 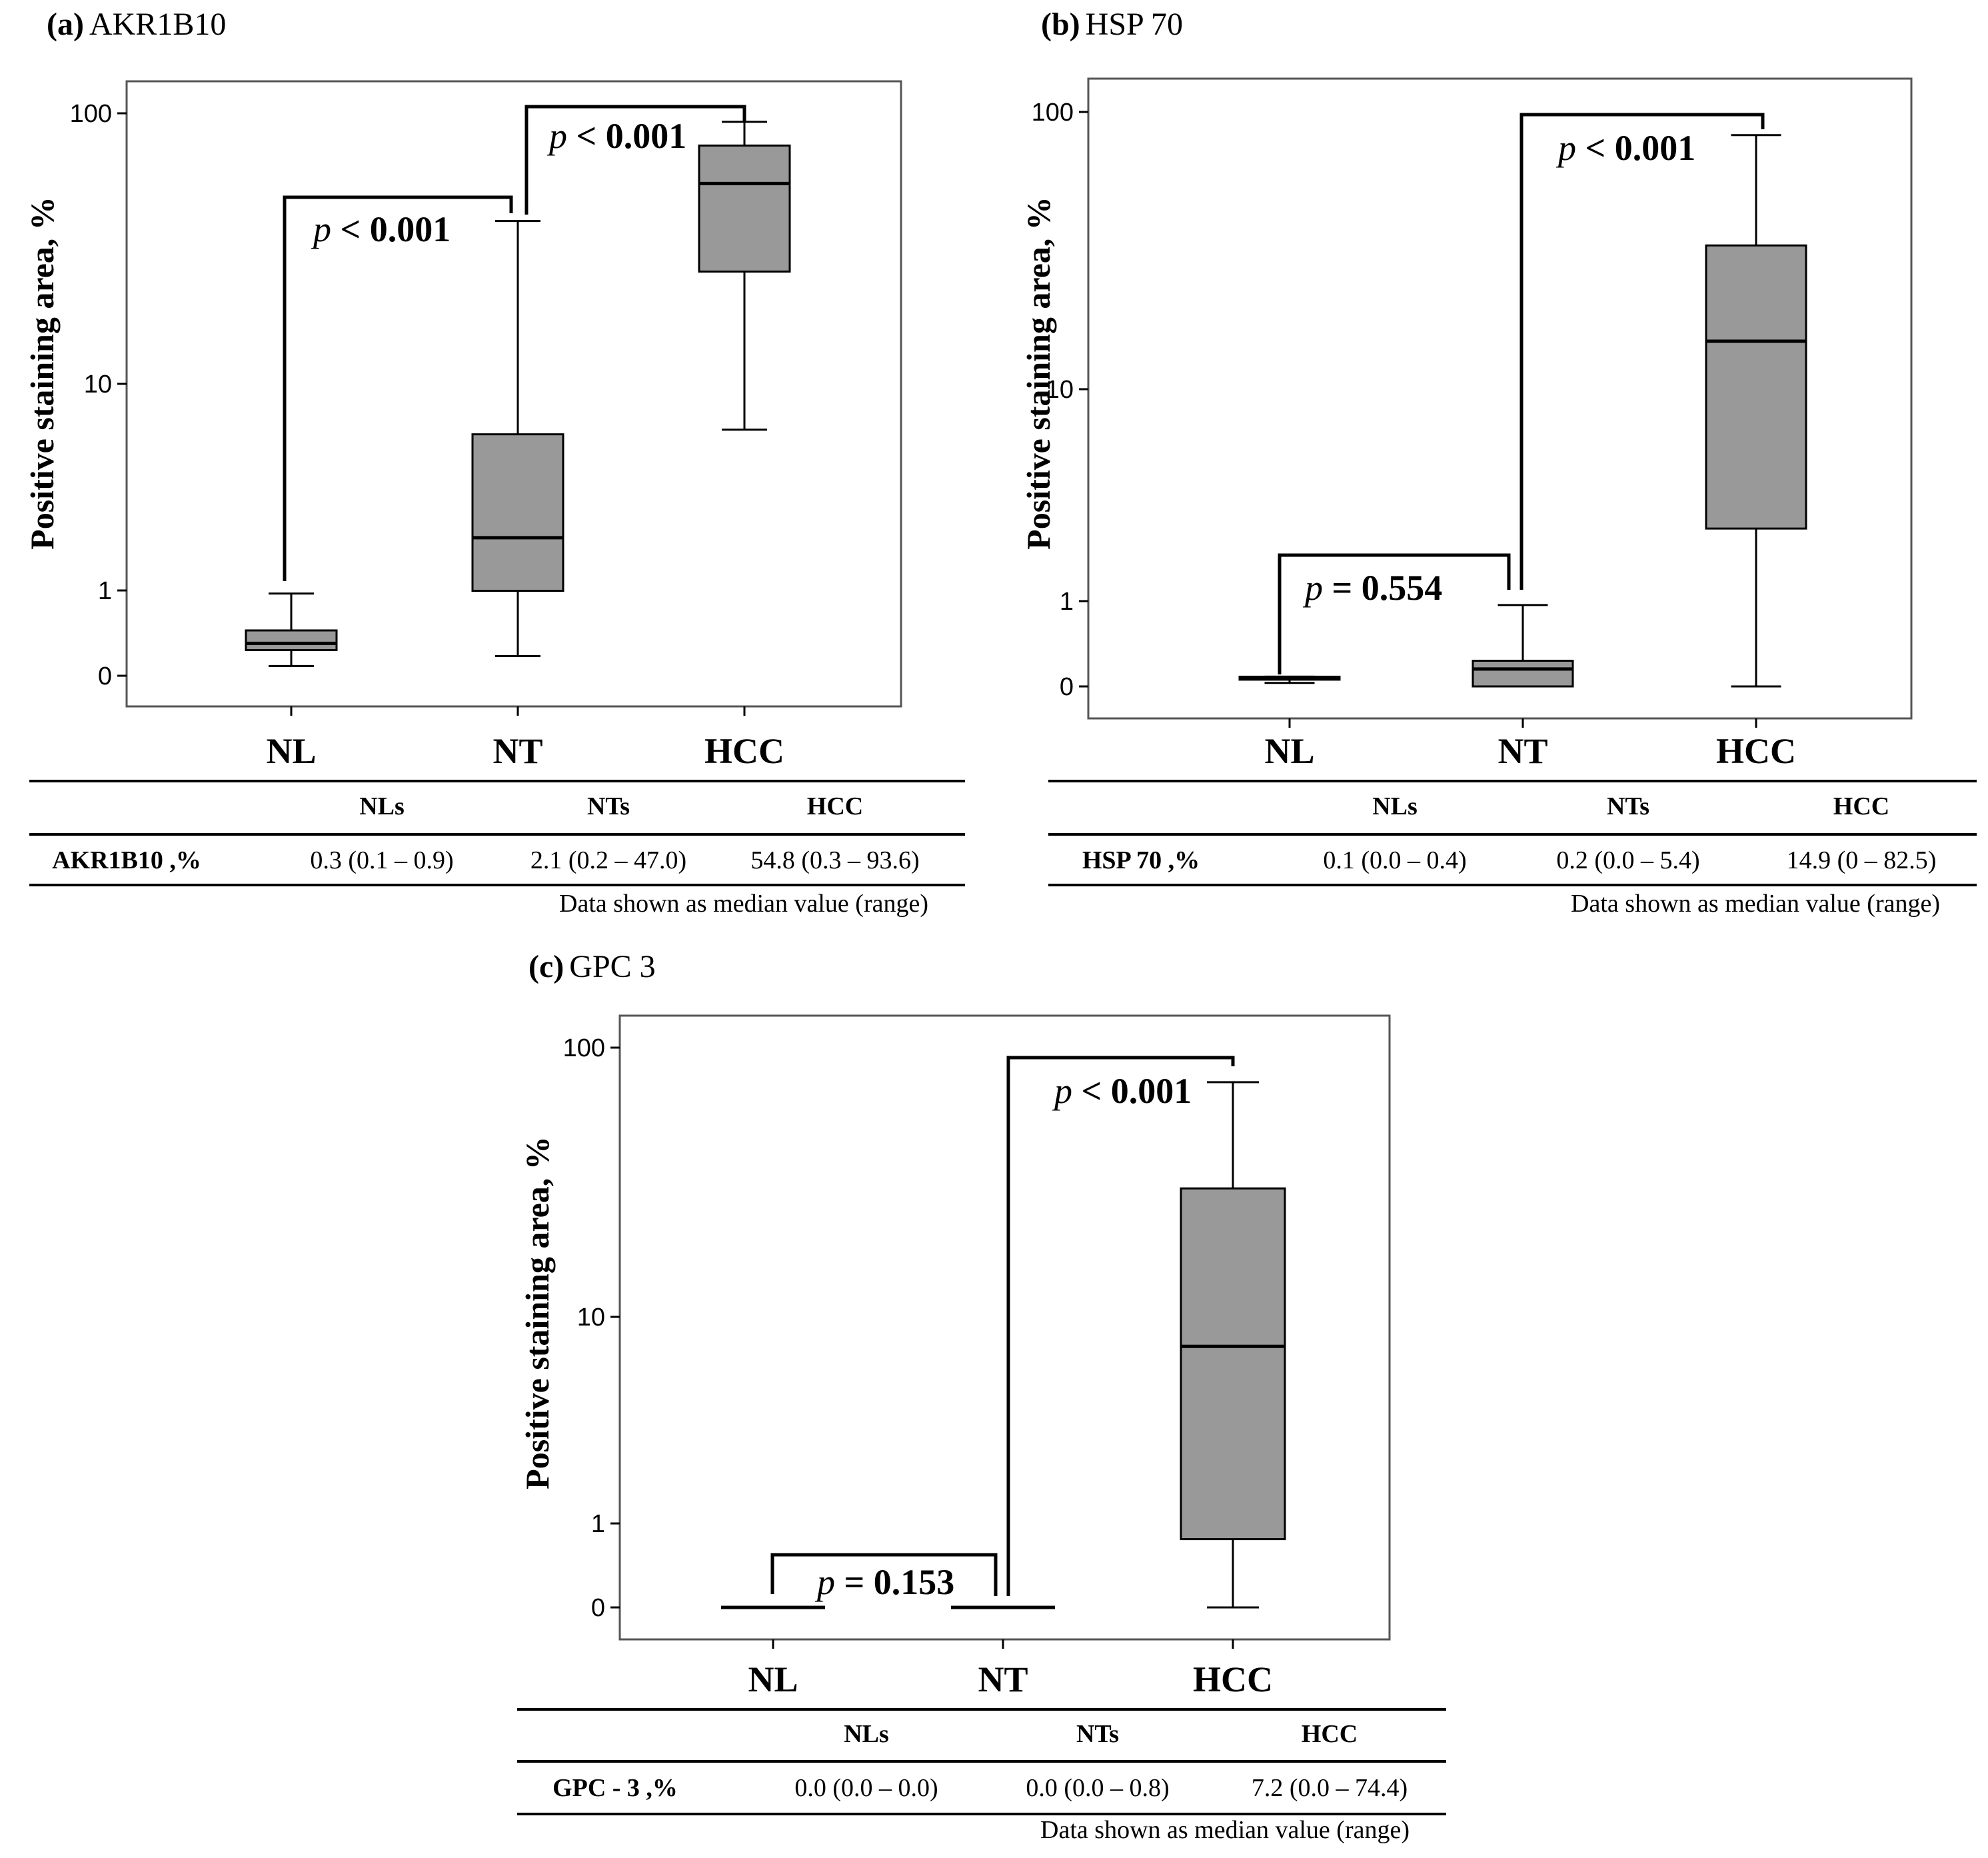 I want to click on table-cell: 54.8 (0.3 – 93.6), so click(x=834, y=860).